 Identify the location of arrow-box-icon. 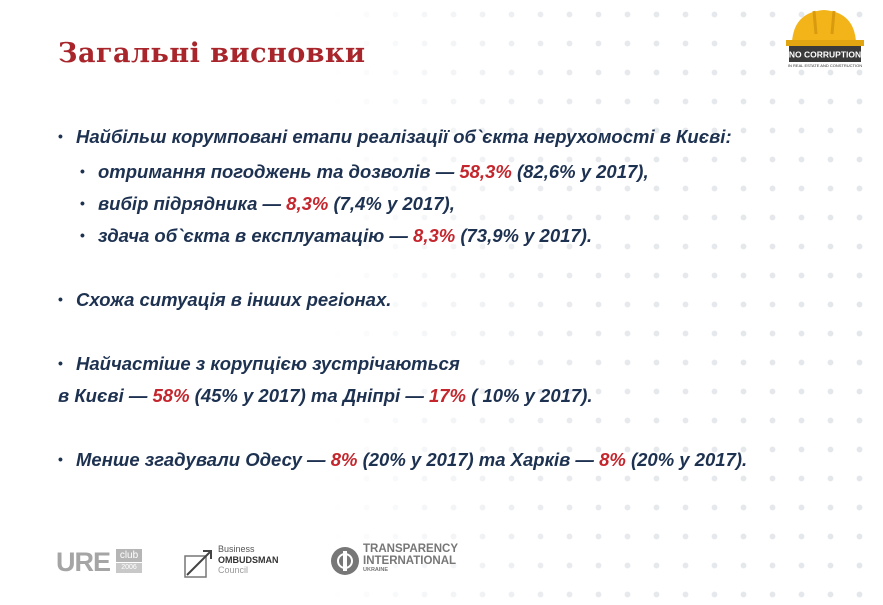
(198, 564).